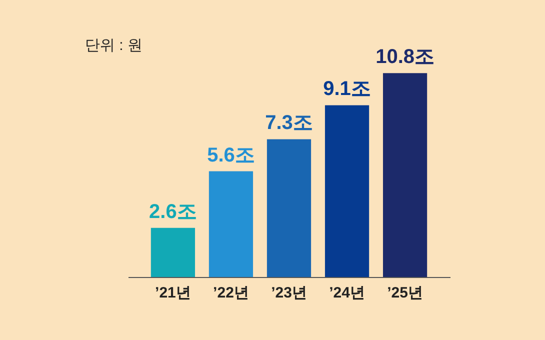  What do you see at coordinates (405, 293) in the screenshot?
I see `x-tick-label: ’25년` at bounding box center [405, 293].